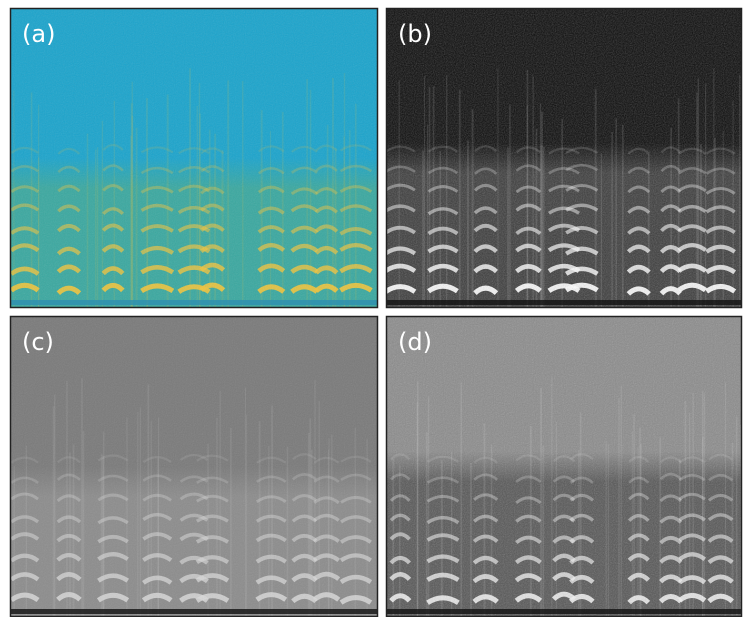  I want to click on panel-label: (a), so click(38, 34).